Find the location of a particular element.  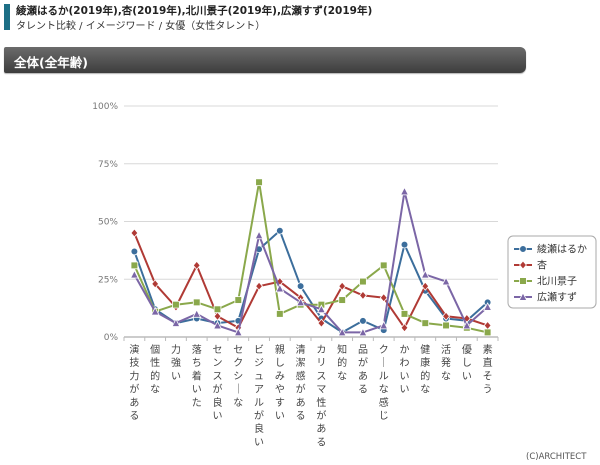

y-tick-label: 100% is located at coordinates (105, 107).